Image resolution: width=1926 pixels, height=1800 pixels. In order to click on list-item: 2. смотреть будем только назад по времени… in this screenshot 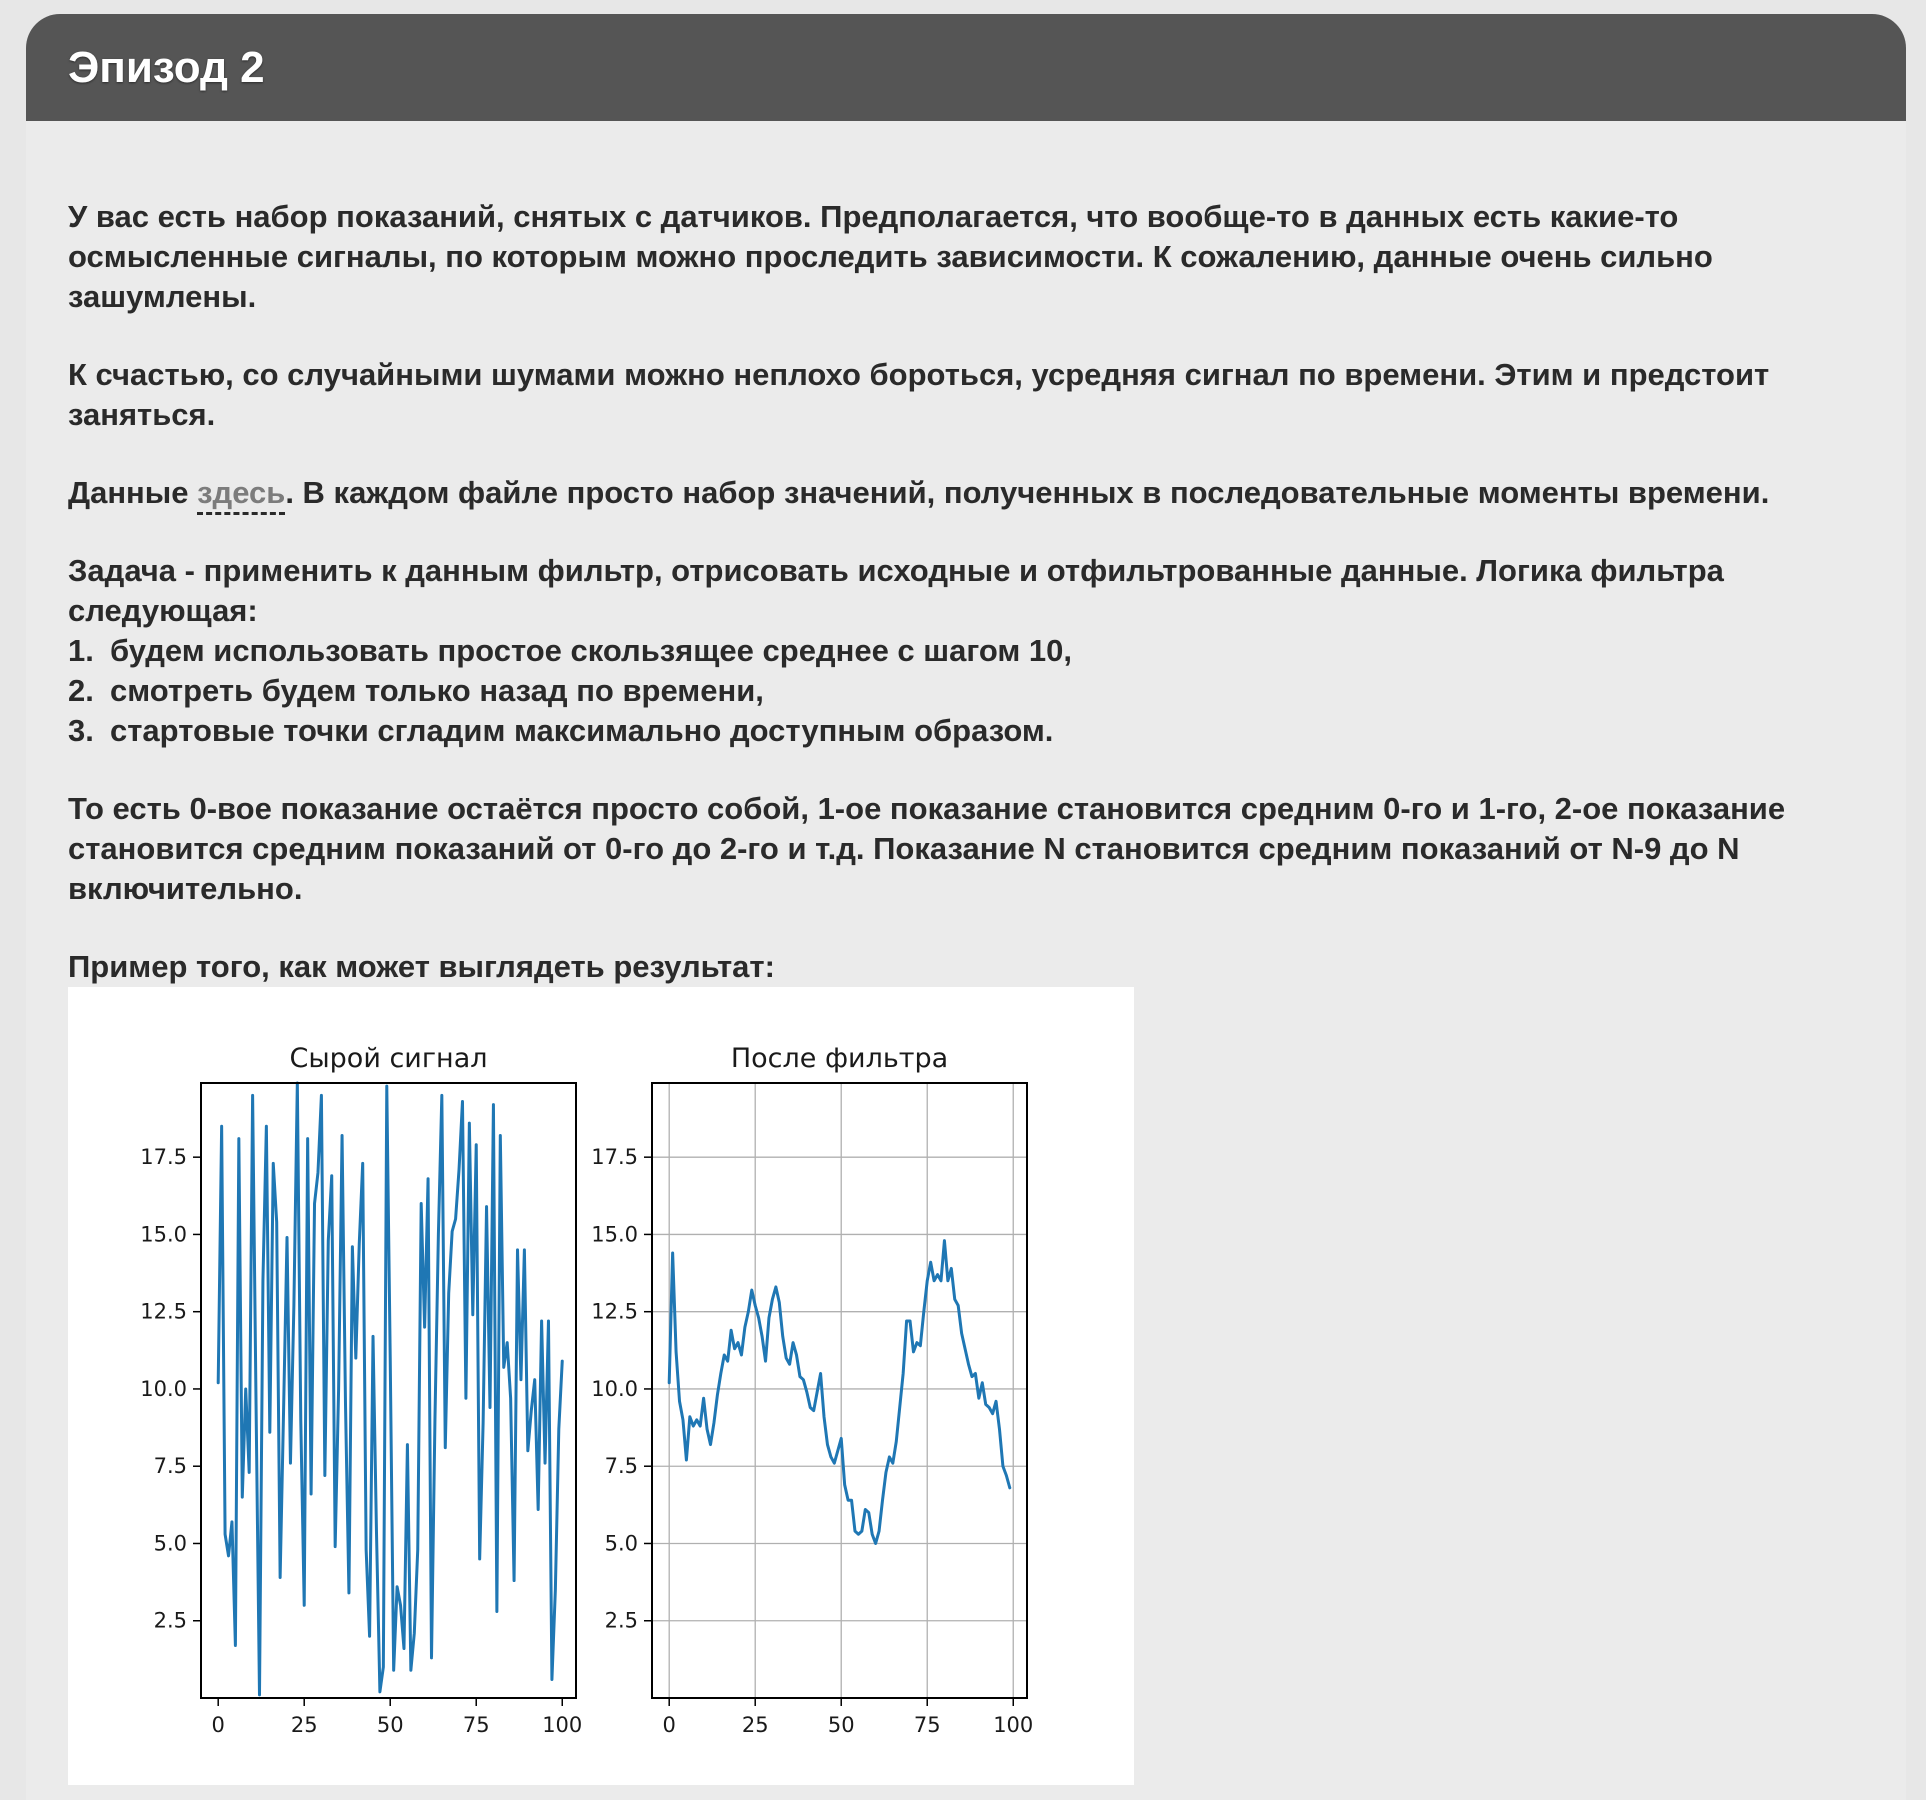, I will do `click(968, 691)`.